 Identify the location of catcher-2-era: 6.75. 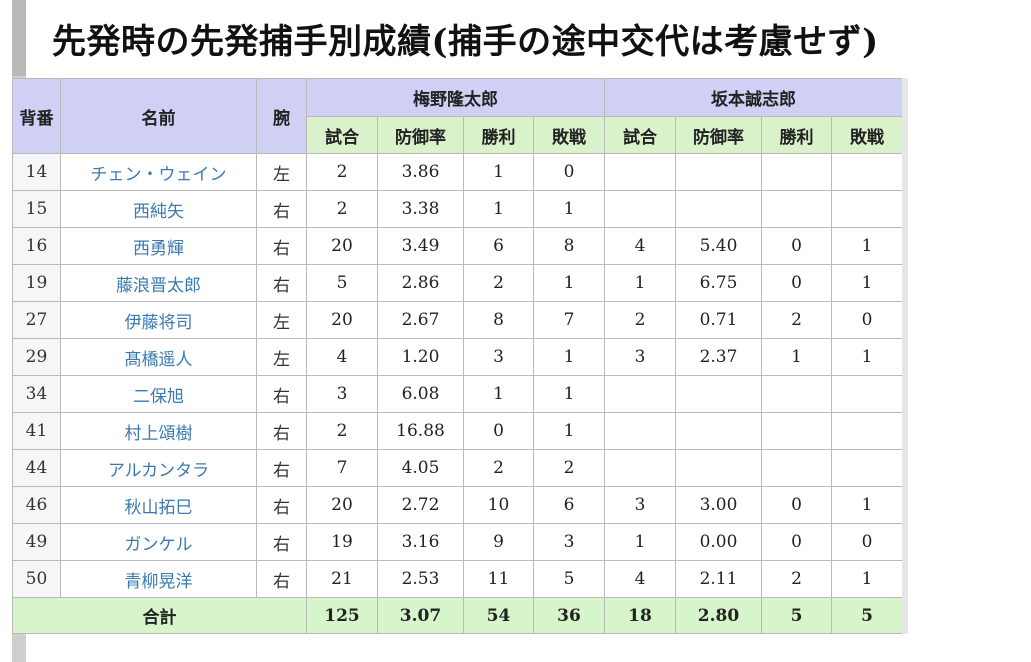
(718, 283).